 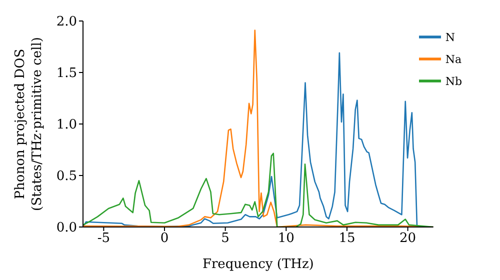 I want to click on y-tick-label: 0.0, so click(x=66, y=228).